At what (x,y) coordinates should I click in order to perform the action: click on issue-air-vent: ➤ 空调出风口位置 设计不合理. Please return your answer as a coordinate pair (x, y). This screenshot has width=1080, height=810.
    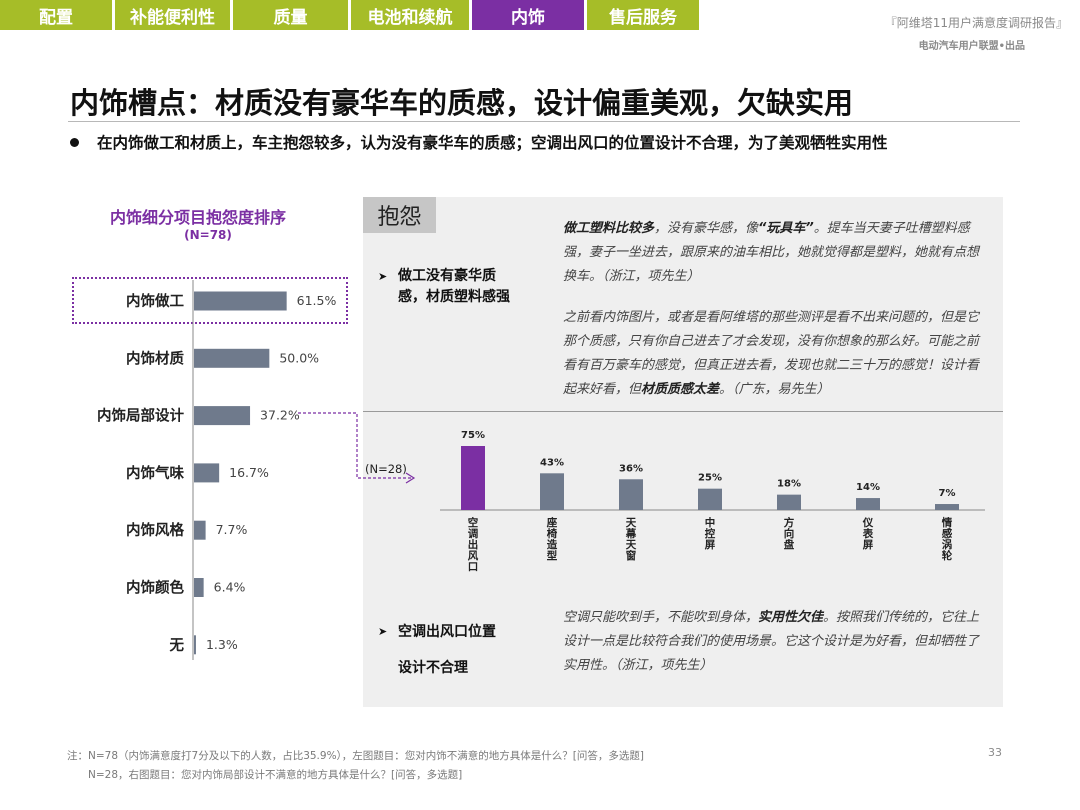
    Looking at the image, I should click on (458, 650).